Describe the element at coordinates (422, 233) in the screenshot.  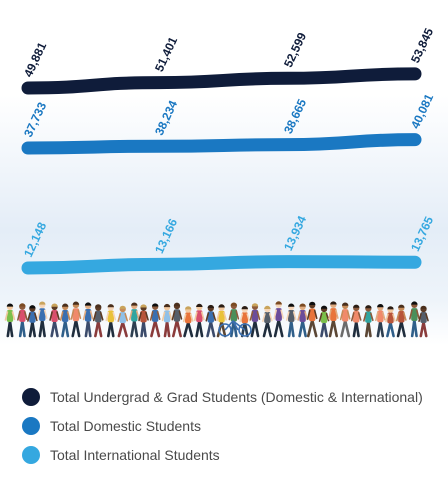
I see `data-label-international-2020: 13,765` at that location.